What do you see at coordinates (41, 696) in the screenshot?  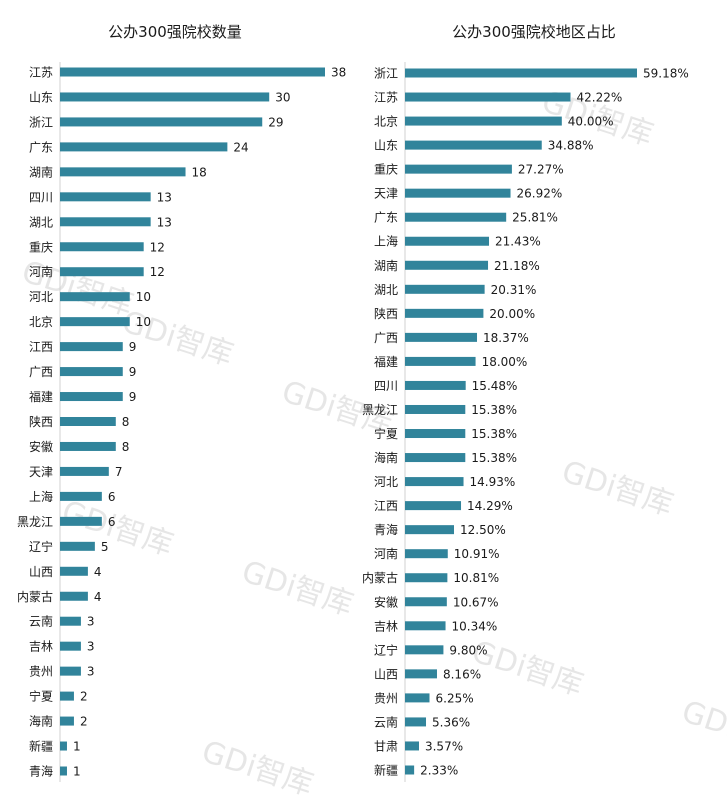 I see `category-label: 宁夏` at bounding box center [41, 696].